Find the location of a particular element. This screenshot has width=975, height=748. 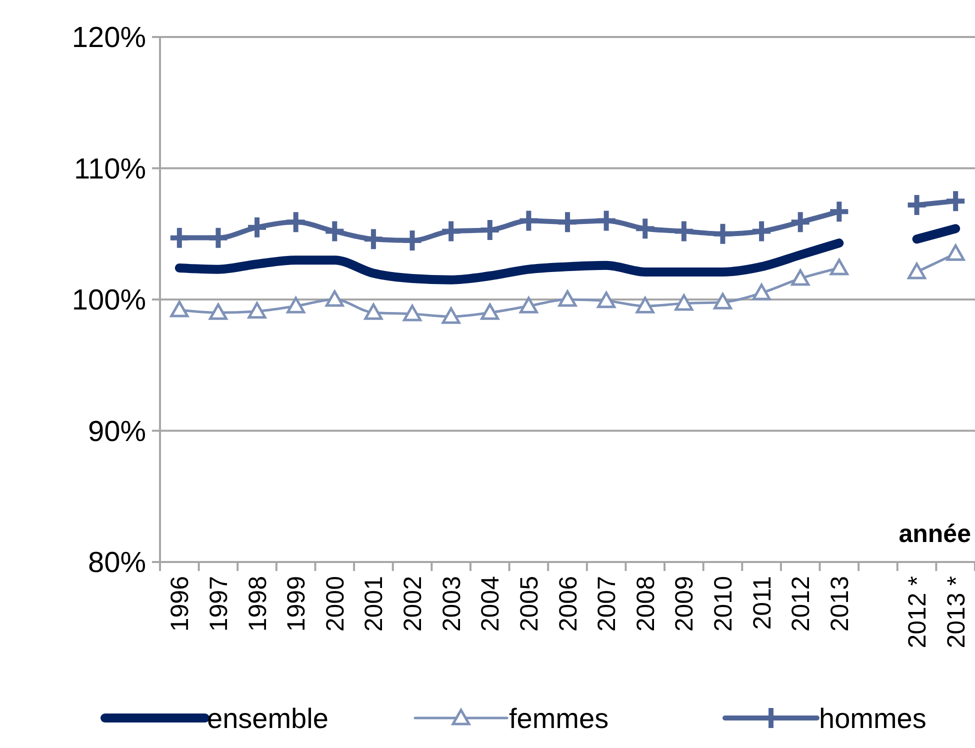

x-tick-label: 2002 is located at coordinates (413, 604).